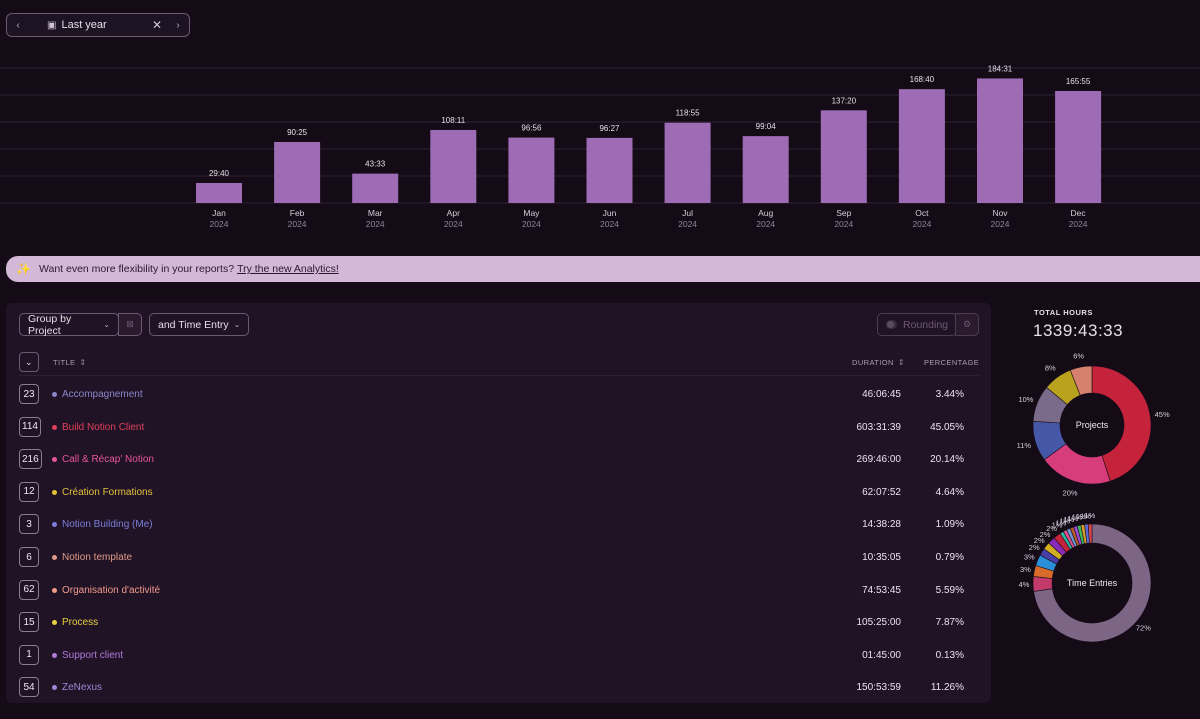  I want to click on bar-value-label: 118:55, so click(688, 113).